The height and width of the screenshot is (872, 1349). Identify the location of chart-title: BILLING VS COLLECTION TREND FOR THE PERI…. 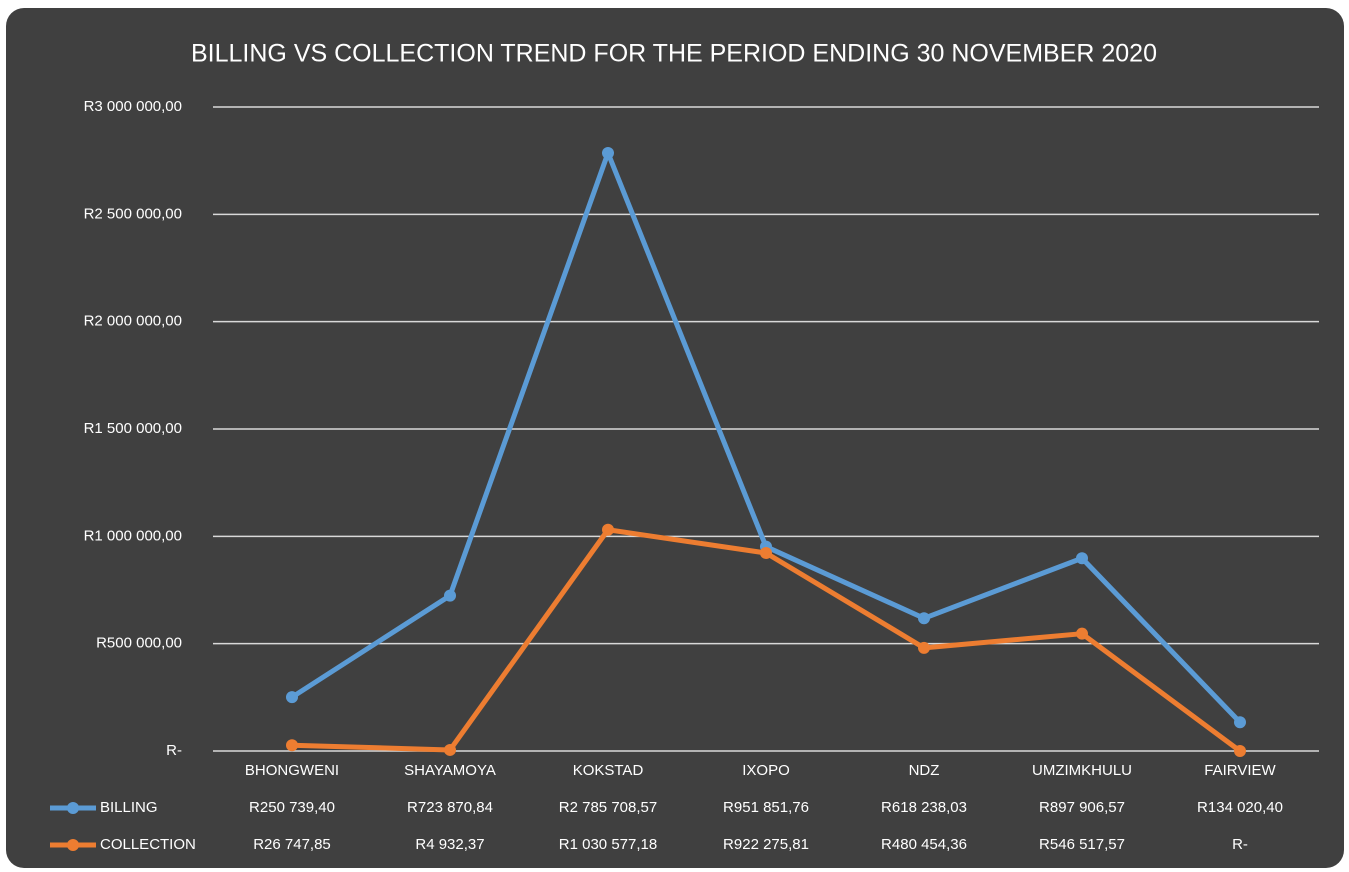
(674, 54).